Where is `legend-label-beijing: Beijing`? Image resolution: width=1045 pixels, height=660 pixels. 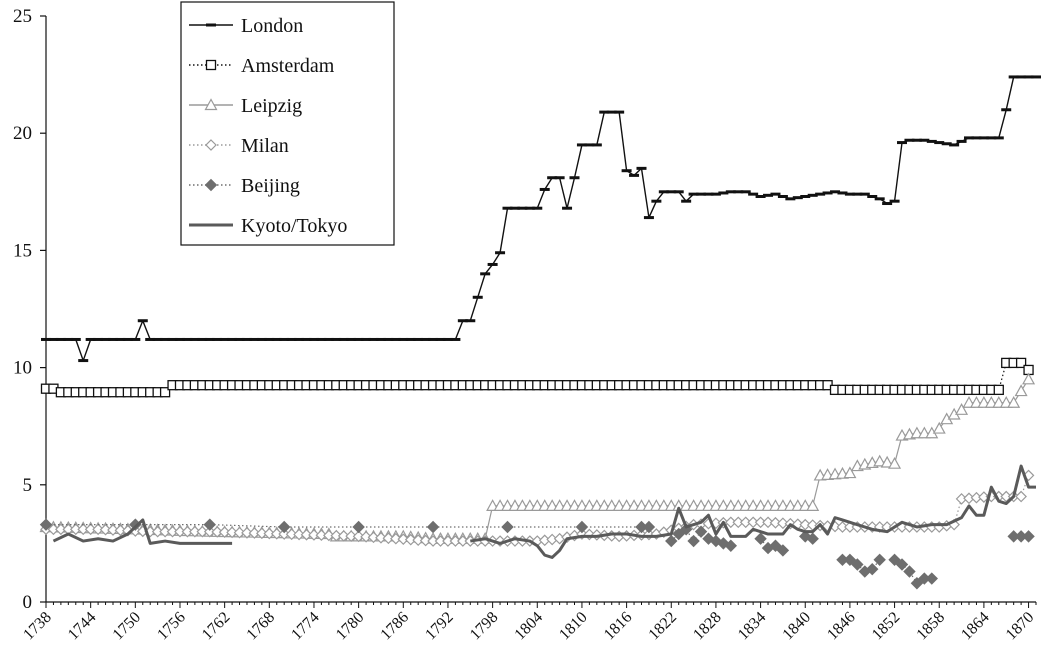
legend-label-beijing: Beijing is located at coordinates (270, 186).